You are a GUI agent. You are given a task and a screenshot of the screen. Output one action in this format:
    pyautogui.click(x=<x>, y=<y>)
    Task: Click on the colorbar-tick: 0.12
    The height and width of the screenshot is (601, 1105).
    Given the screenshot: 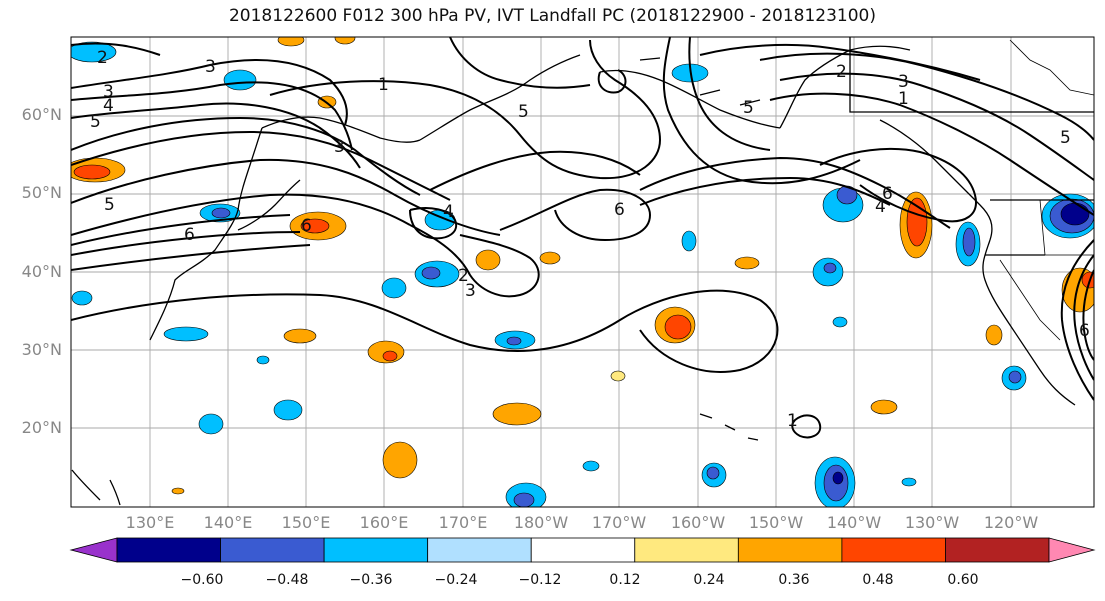 What is the action you would take?
    pyautogui.click(x=625, y=580)
    